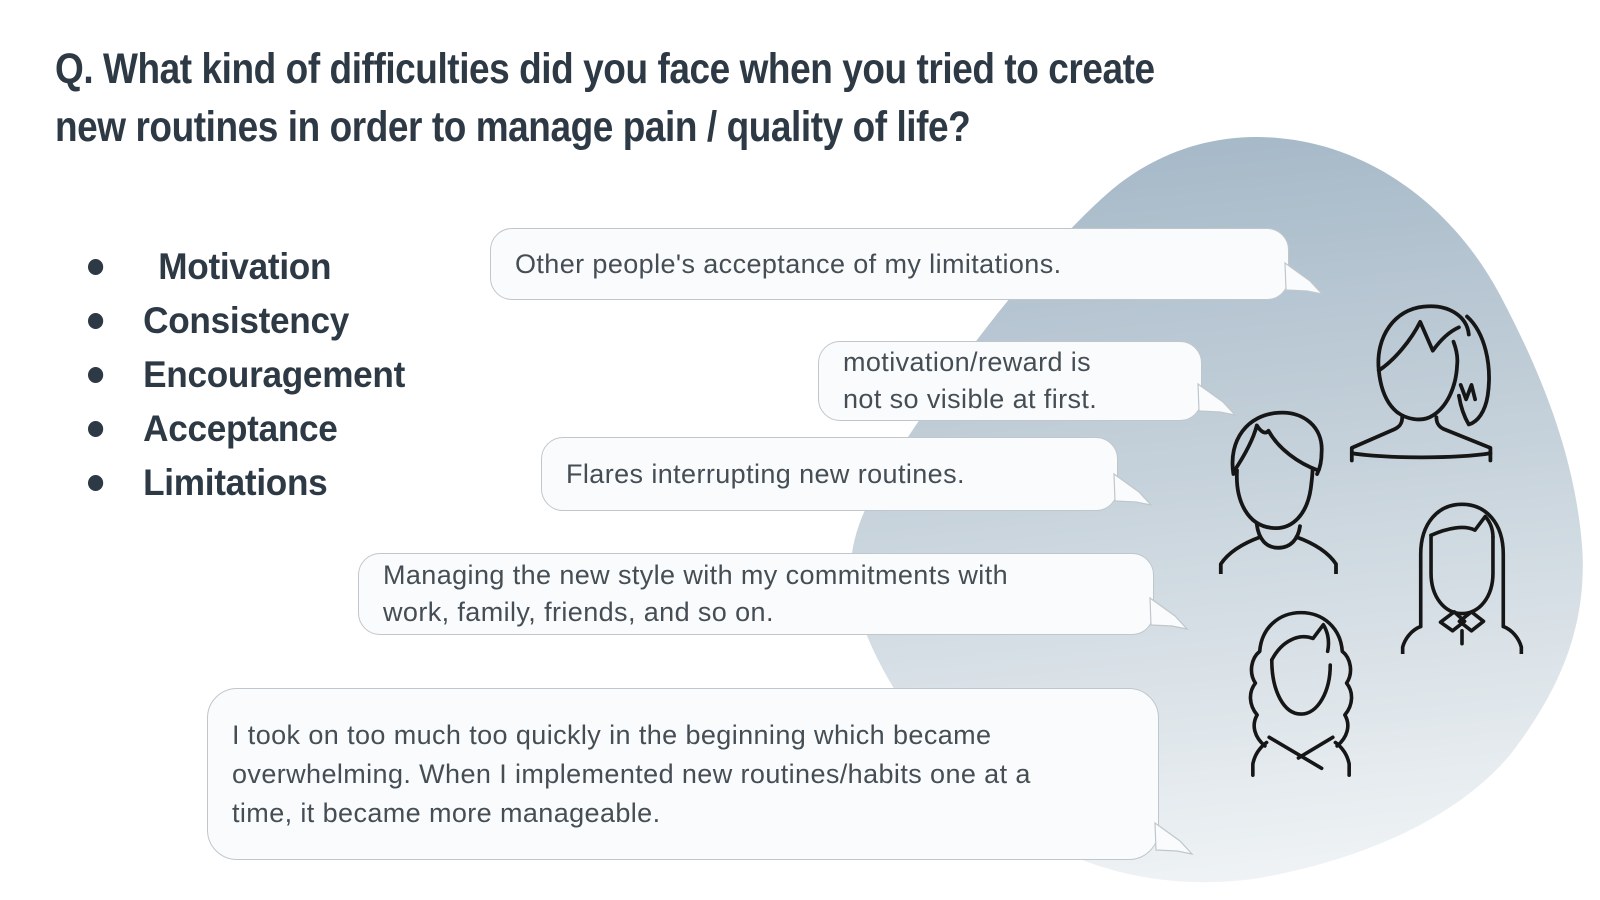 This screenshot has height=900, width=1600. Describe the element at coordinates (1301, 693) in the screenshot. I see `woman-long-wavy-hair-avatar` at that location.